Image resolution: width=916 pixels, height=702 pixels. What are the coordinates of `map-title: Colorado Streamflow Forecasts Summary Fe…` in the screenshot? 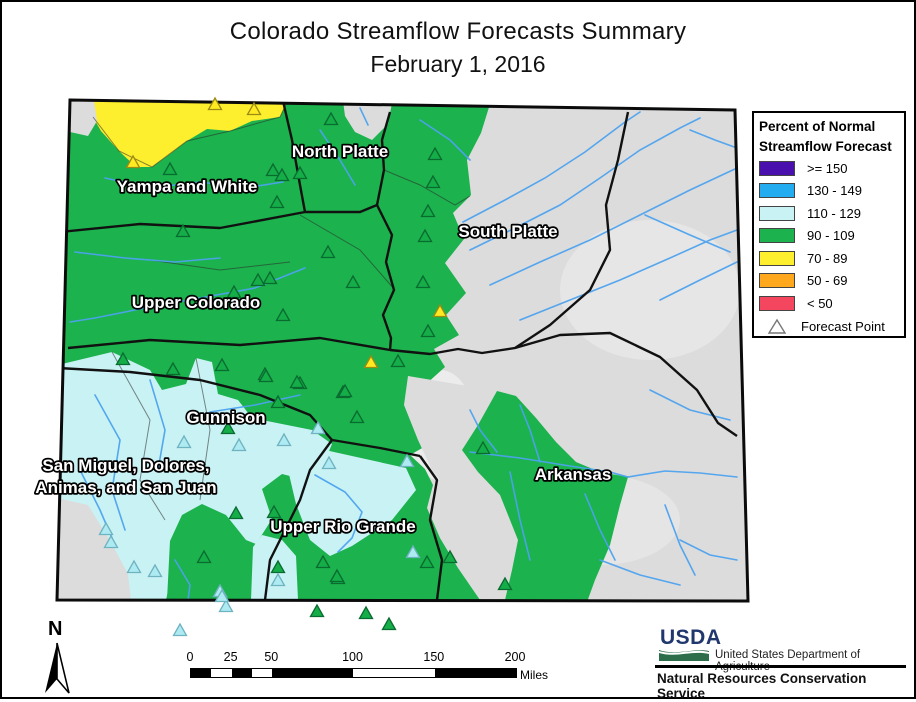 It's located at (458, 48).